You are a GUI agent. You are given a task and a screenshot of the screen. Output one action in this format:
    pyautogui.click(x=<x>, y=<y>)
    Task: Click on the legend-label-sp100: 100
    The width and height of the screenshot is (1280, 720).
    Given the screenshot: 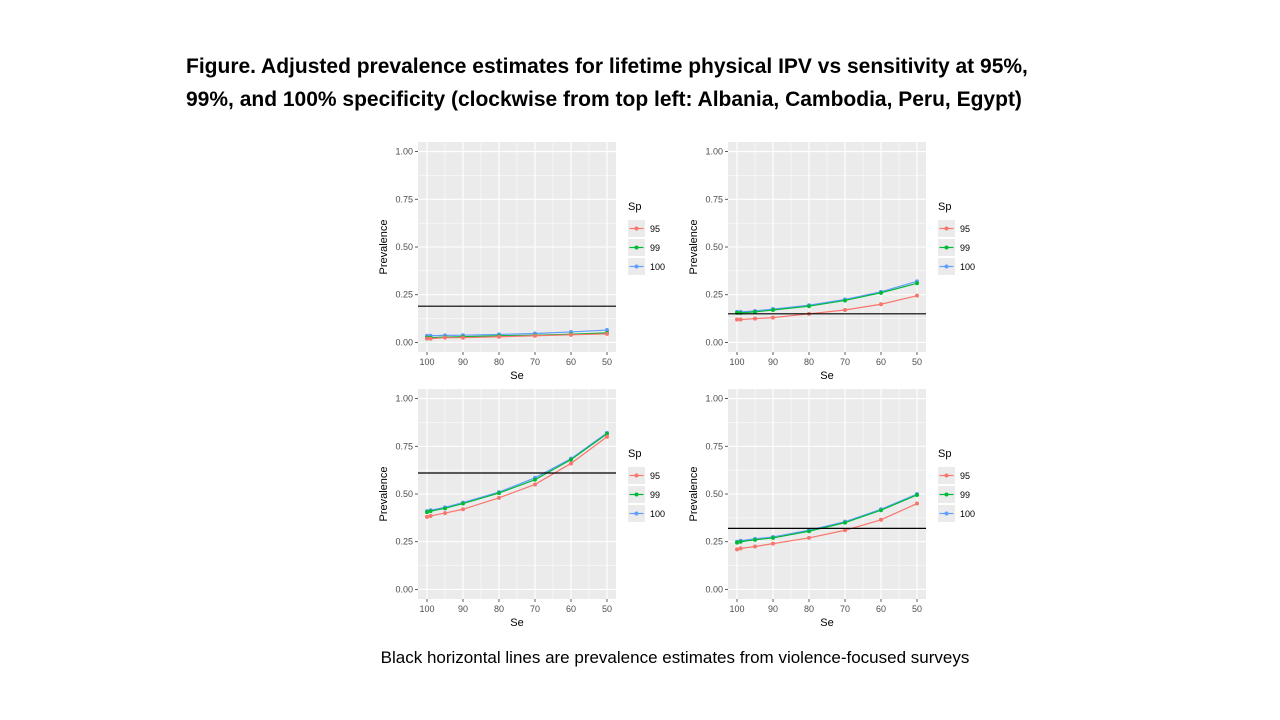 What is the action you would take?
    pyautogui.click(x=967, y=267)
    